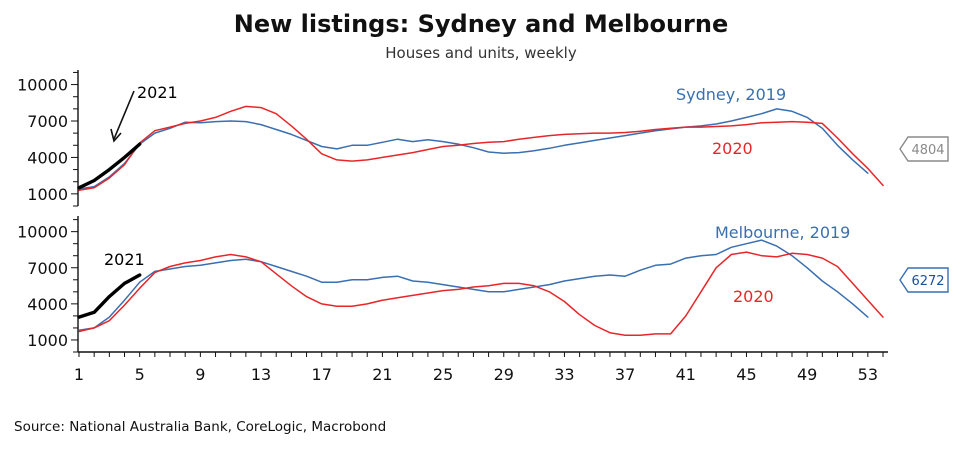  I want to click on x-tick-label: 9, so click(200, 374).